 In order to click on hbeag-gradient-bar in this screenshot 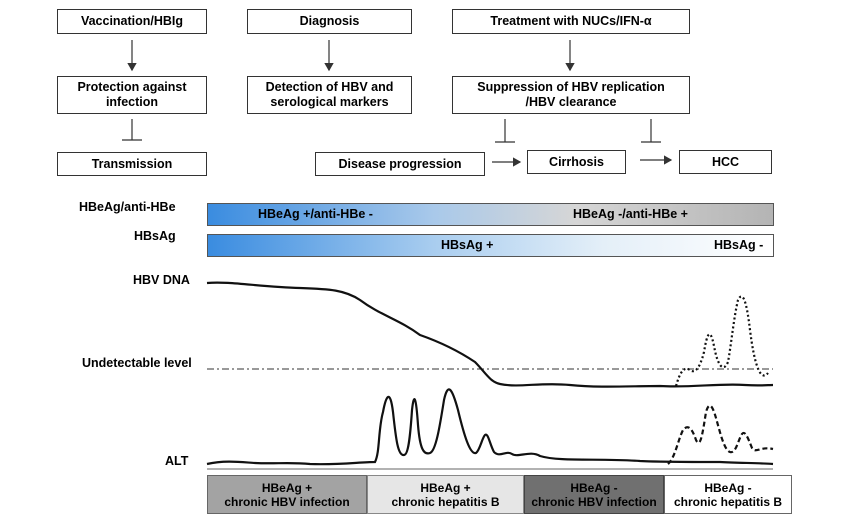, I will do `click(490, 214)`.